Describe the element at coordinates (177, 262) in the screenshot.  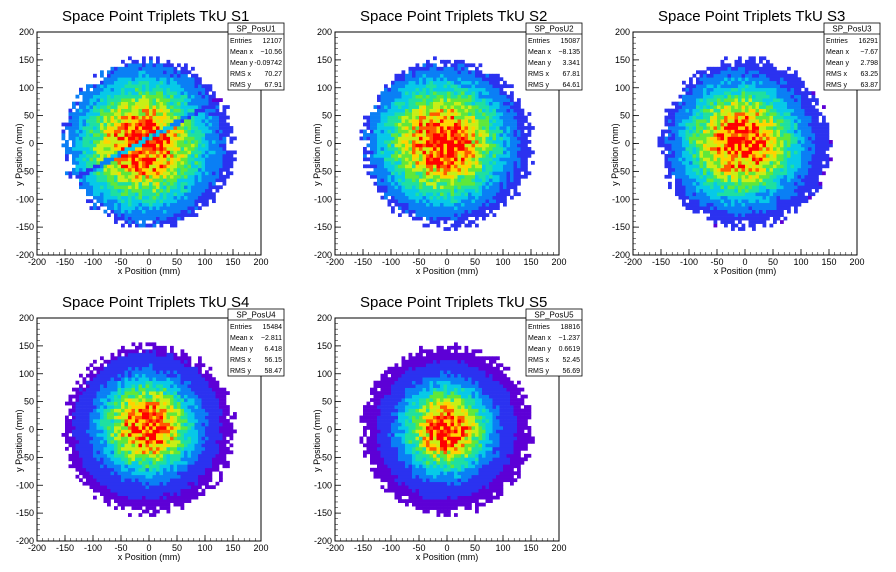
I see `x-tick-label: 50` at that location.